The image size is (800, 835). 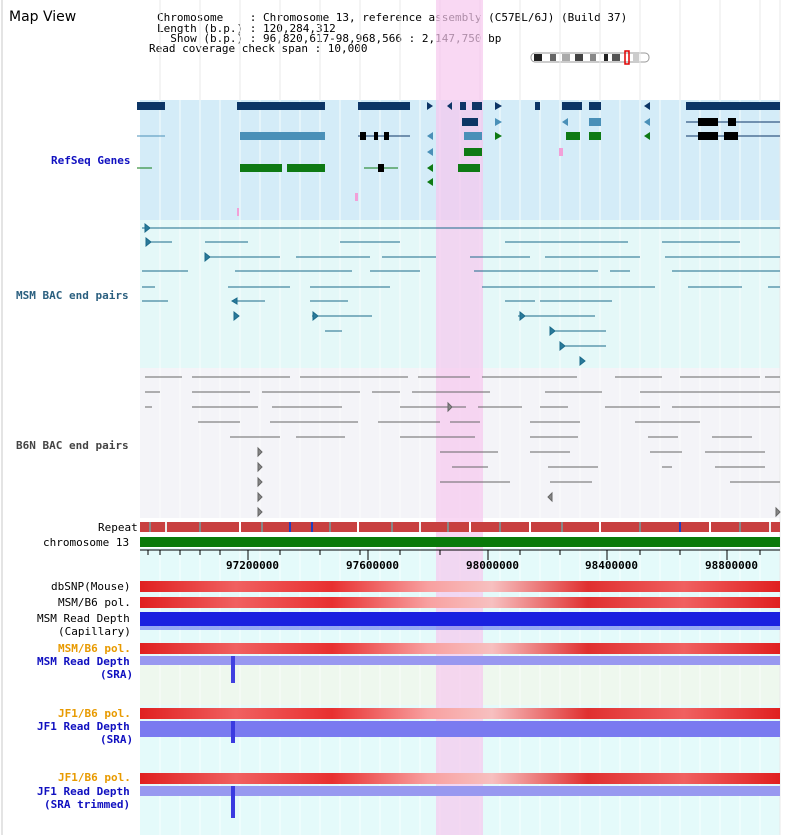 What do you see at coordinates (460, 602) in the screenshot?
I see `msm-b6-pol-bar` at bounding box center [460, 602].